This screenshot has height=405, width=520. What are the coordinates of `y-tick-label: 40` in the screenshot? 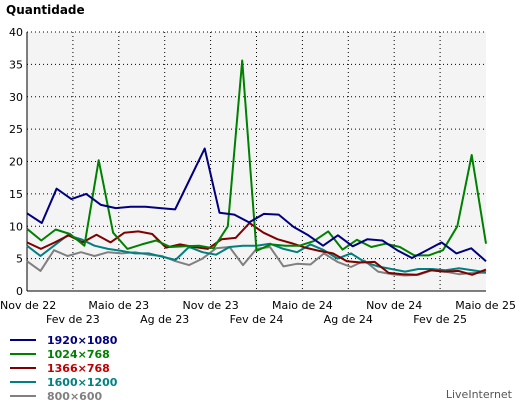 It's located at (16, 32).